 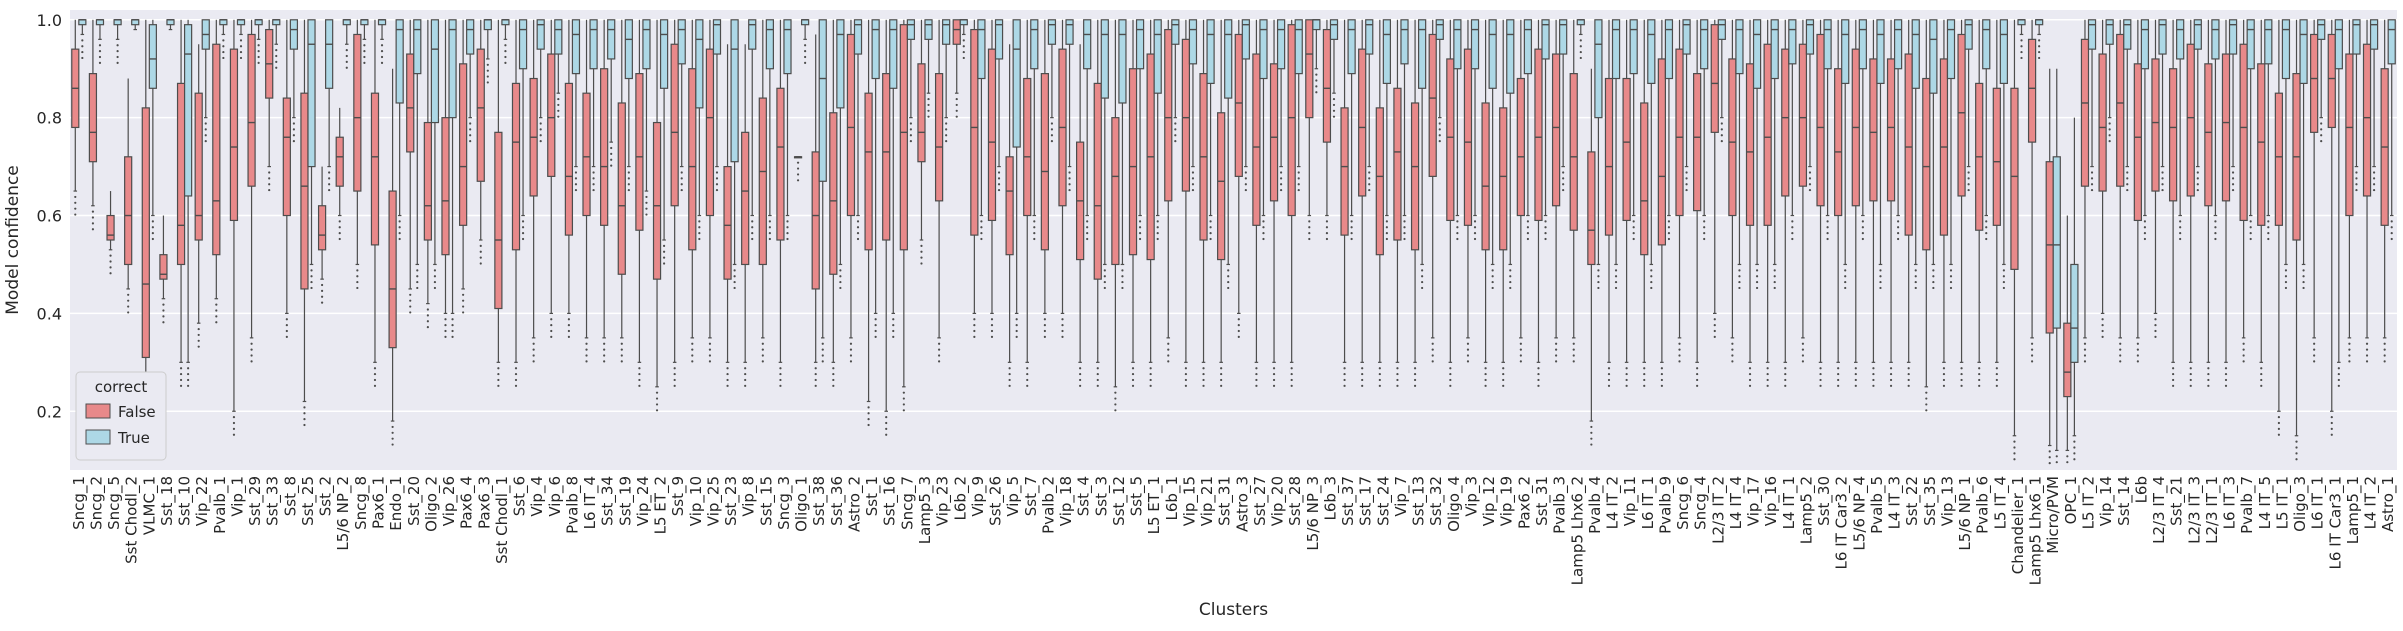 I want to click on x-tick-label: Vip_11, so click(x=1630, y=501).